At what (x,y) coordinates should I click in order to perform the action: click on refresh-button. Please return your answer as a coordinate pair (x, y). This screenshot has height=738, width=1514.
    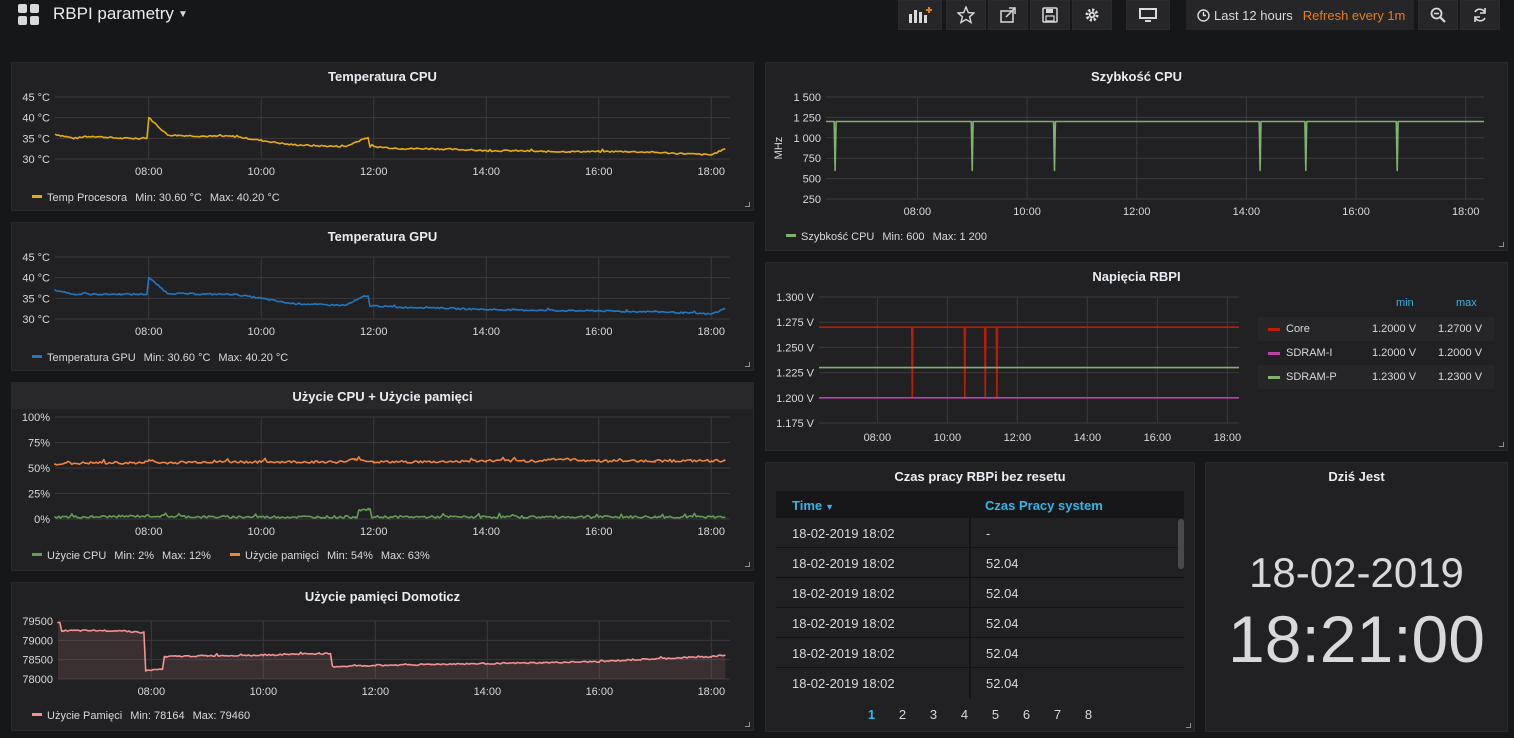
    Looking at the image, I should click on (1480, 15).